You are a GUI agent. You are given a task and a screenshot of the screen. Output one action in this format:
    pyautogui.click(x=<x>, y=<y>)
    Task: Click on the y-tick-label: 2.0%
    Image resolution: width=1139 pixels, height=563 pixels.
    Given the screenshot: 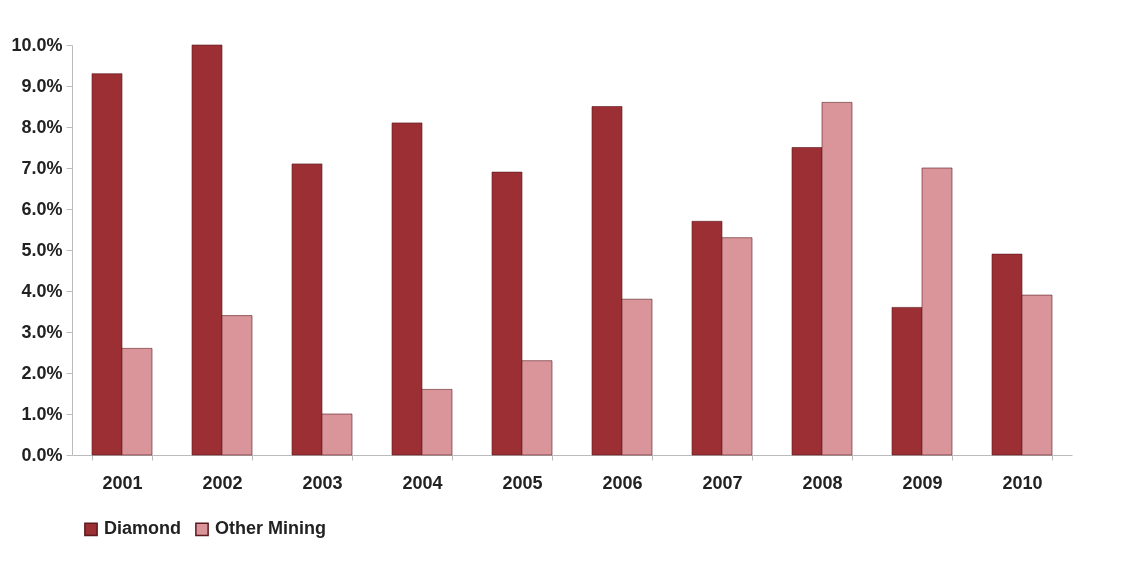 What is the action you would take?
    pyautogui.click(x=42, y=372)
    